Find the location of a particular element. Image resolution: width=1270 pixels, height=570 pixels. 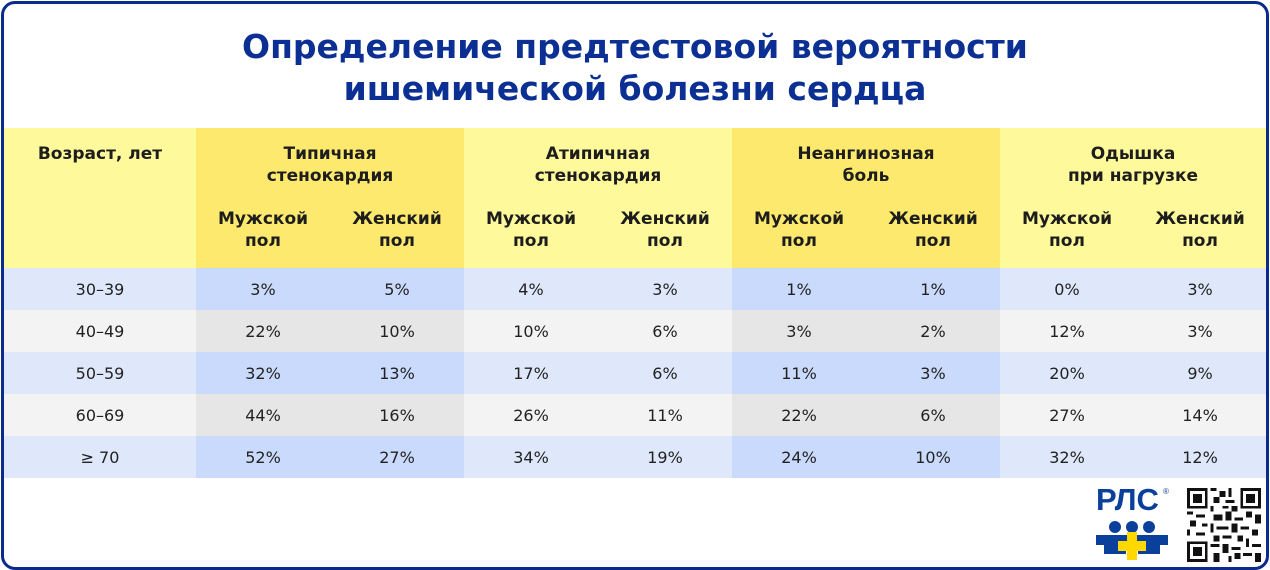

value-cell: 2% is located at coordinates (933, 331).